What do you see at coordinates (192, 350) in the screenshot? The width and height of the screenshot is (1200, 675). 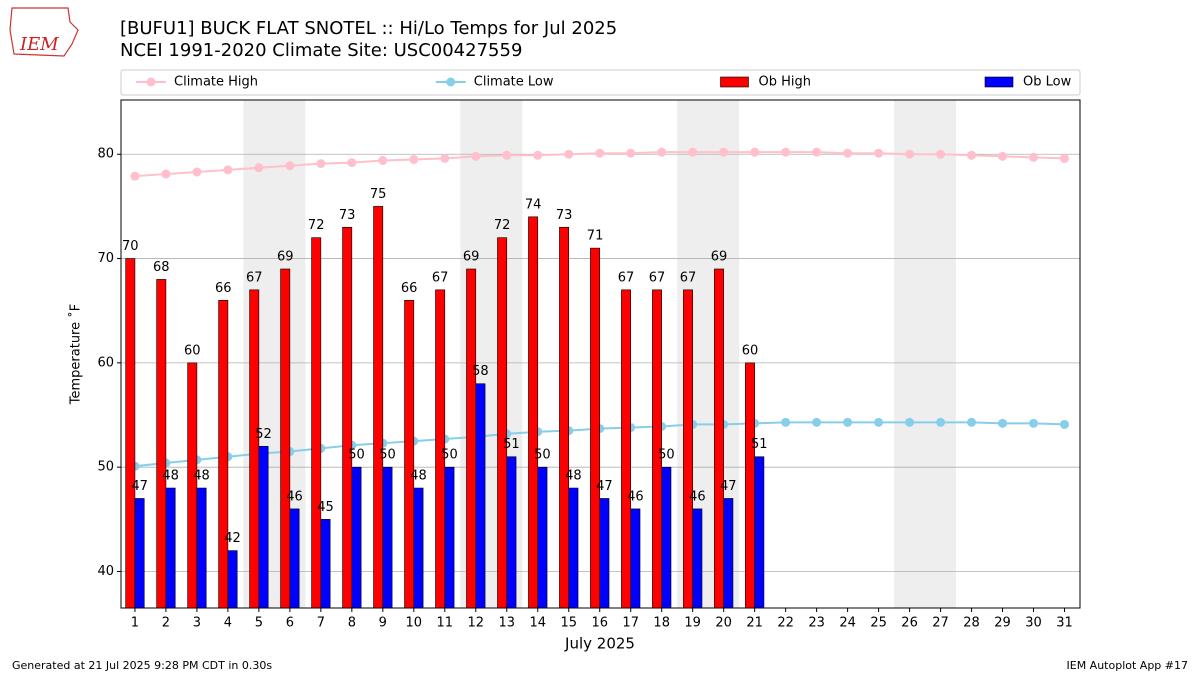 I see `data-label: 60` at bounding box center [192, 350].